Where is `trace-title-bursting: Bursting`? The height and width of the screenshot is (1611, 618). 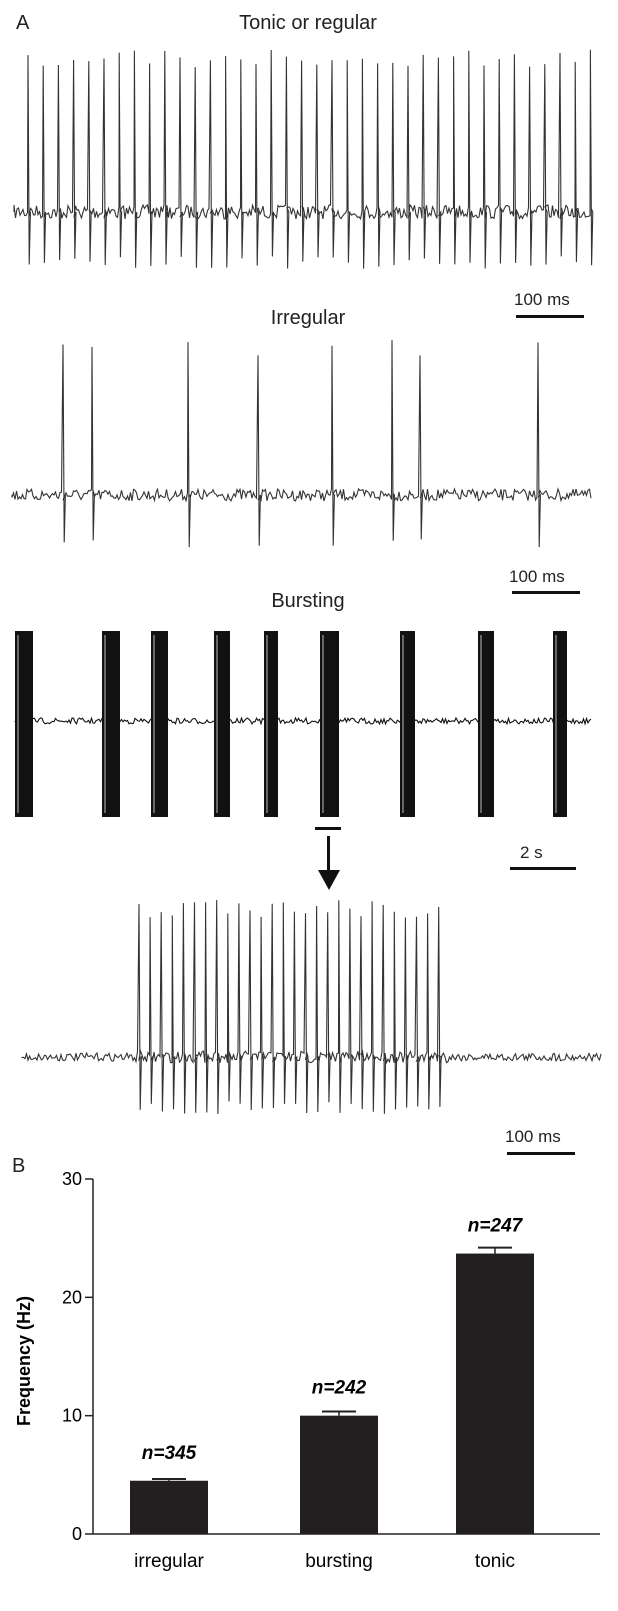 trace-title-bursting: Bursting is located at coordinates (308, 601).